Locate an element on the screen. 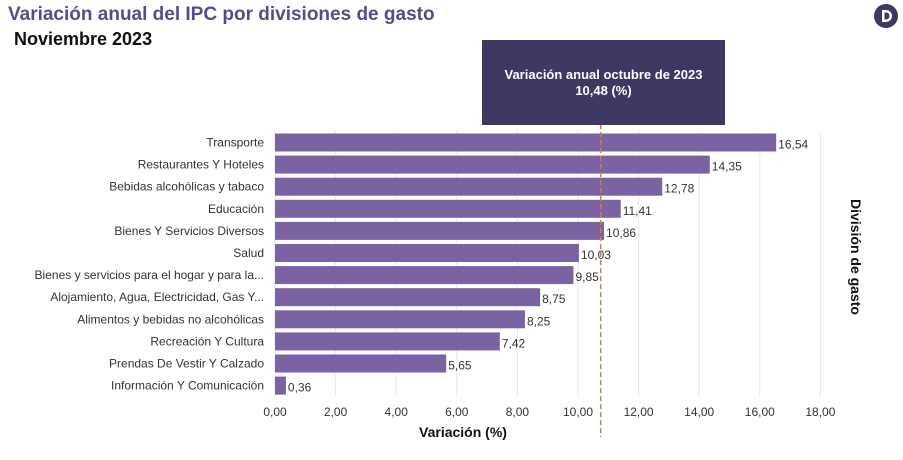 The image size is (903, 460). value-label: 7,42 is located at coordinates (514, 343).